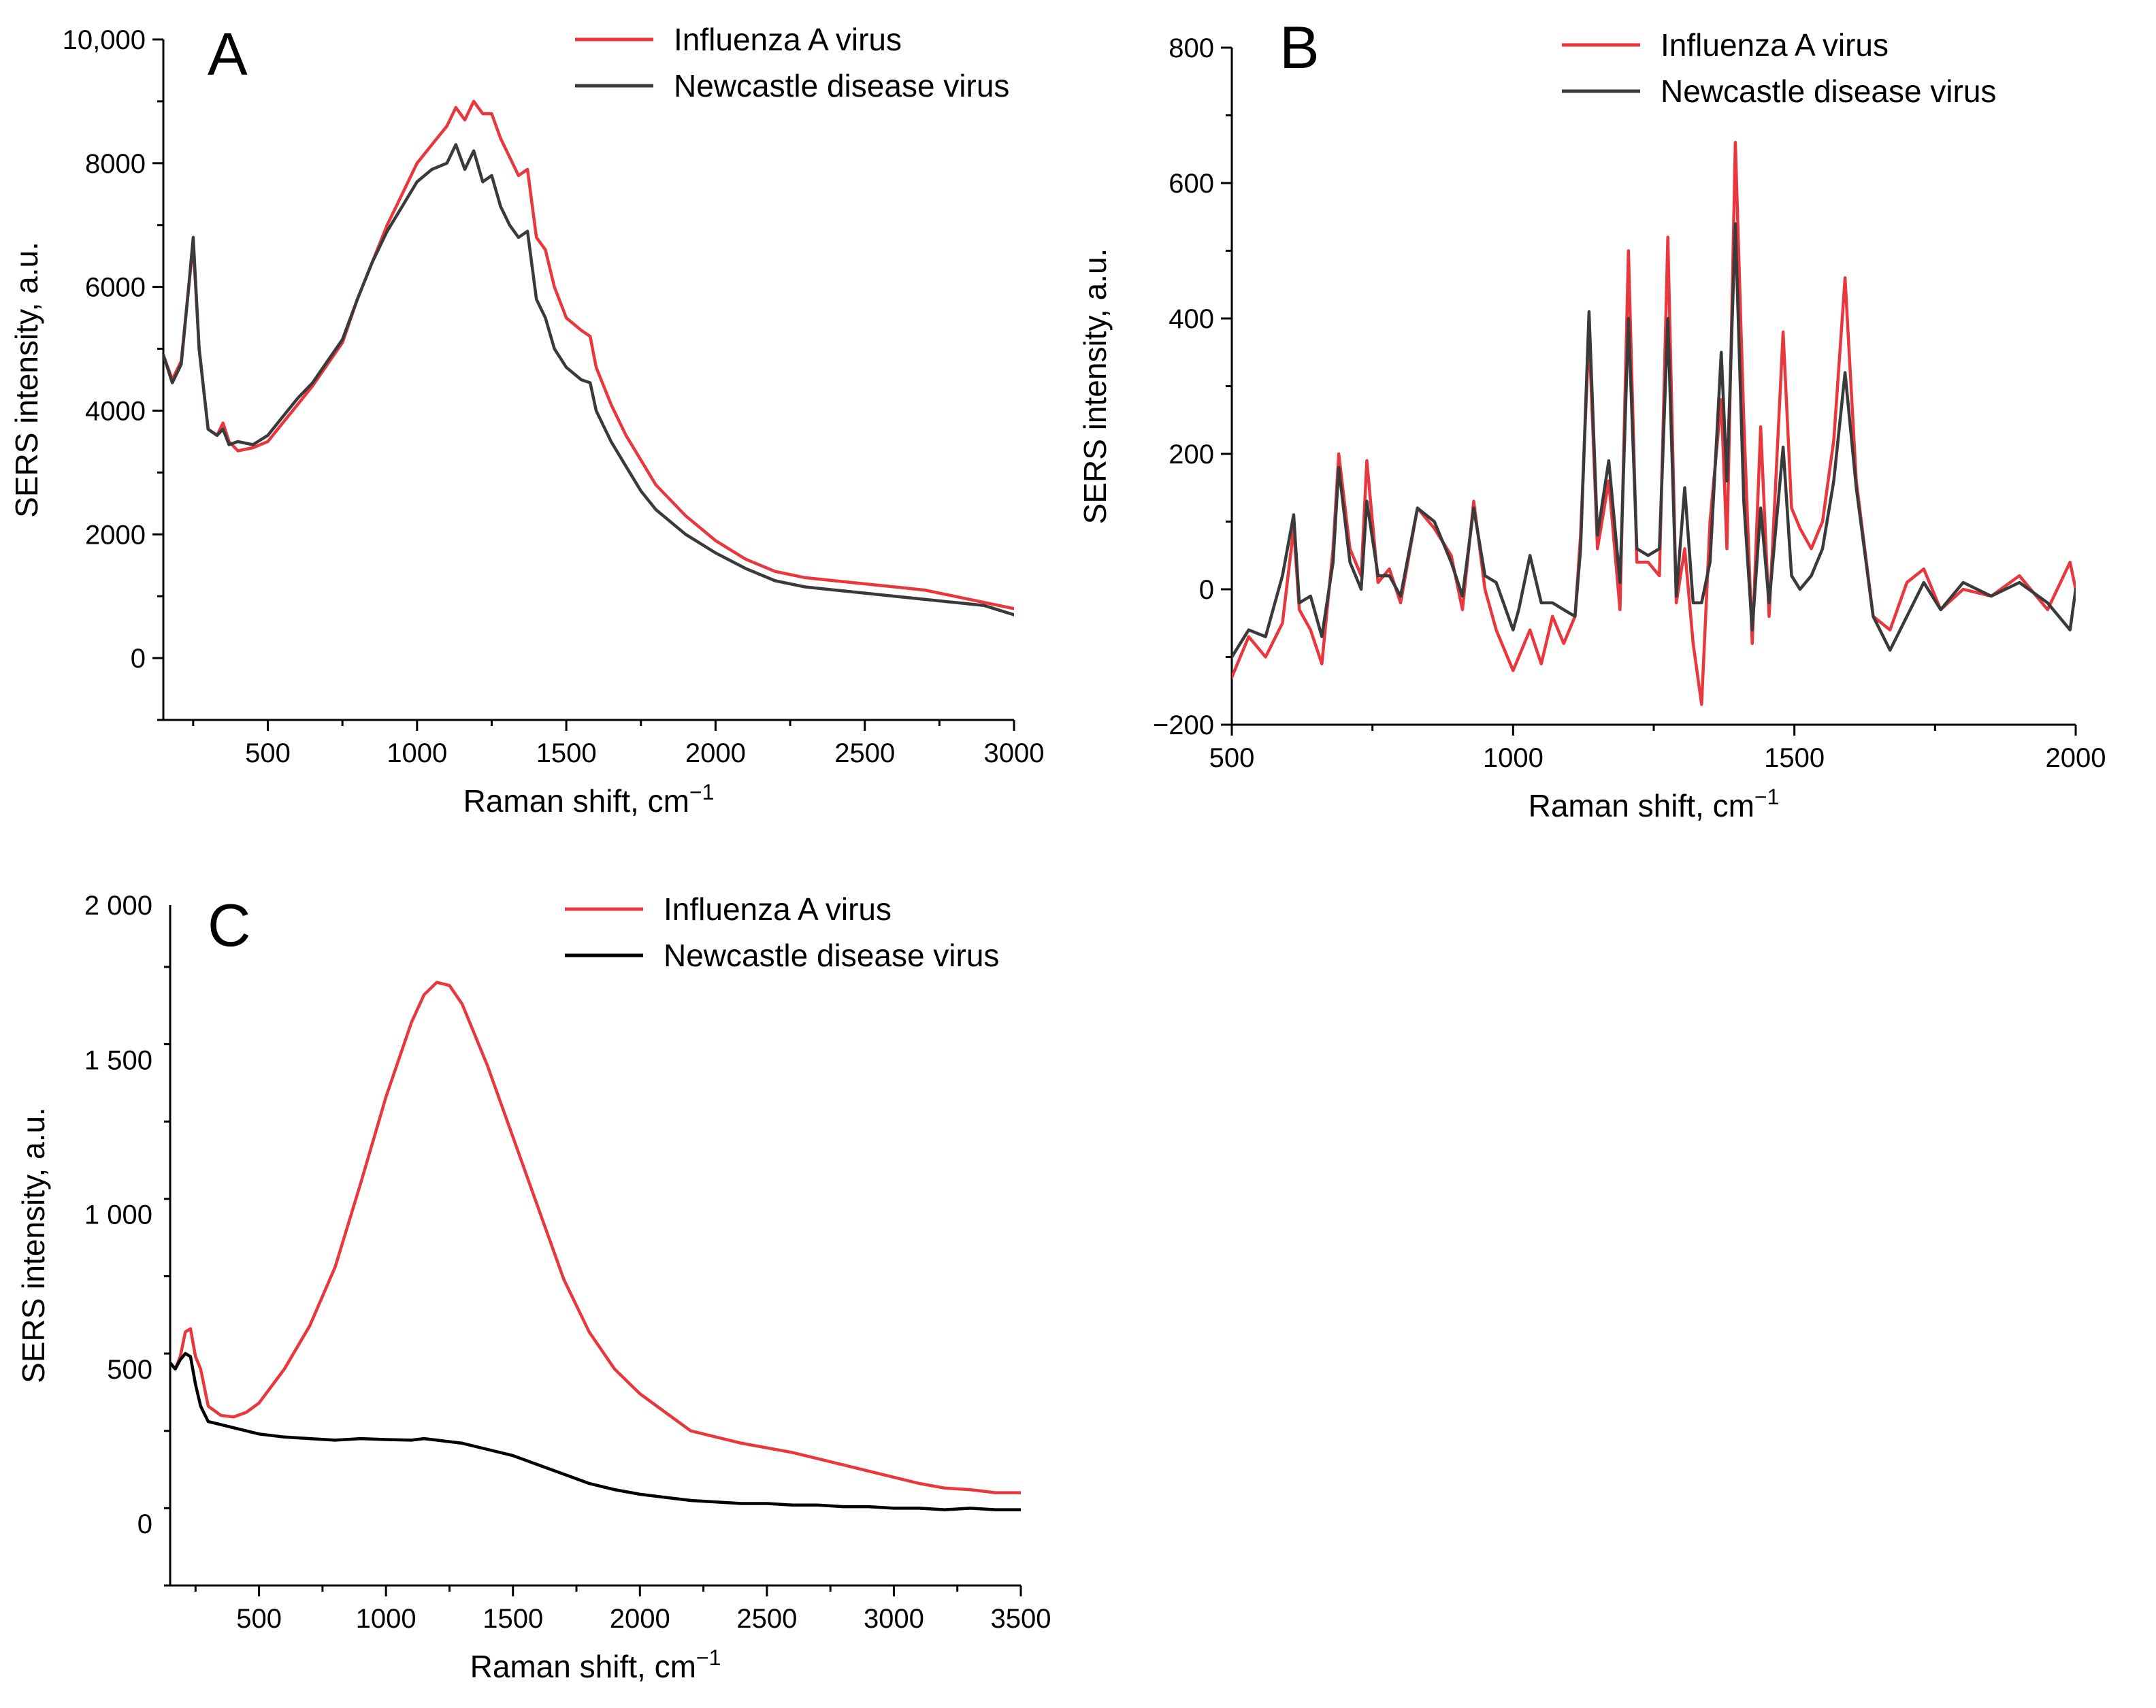 This screenshot has width=2156, height=1708. What do you see at coordinates (1021, 1619) in the screenshot?
I see `x-tick-label: 3500` at bounding box center [1021, 1619].